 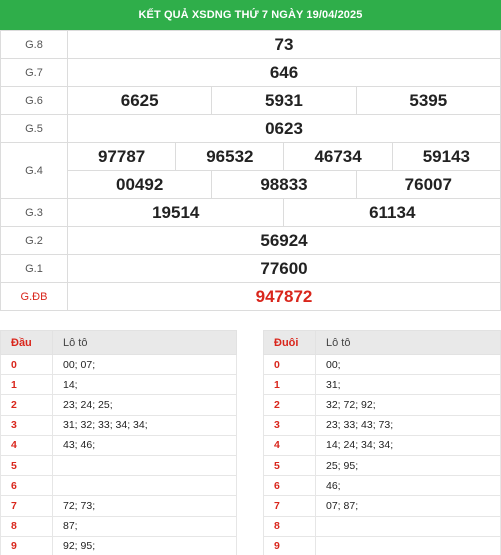 What do you see at coordinates (34, 240) in the screenshot?
I see `prize-label: G.2` at bounding box center [34, 240].